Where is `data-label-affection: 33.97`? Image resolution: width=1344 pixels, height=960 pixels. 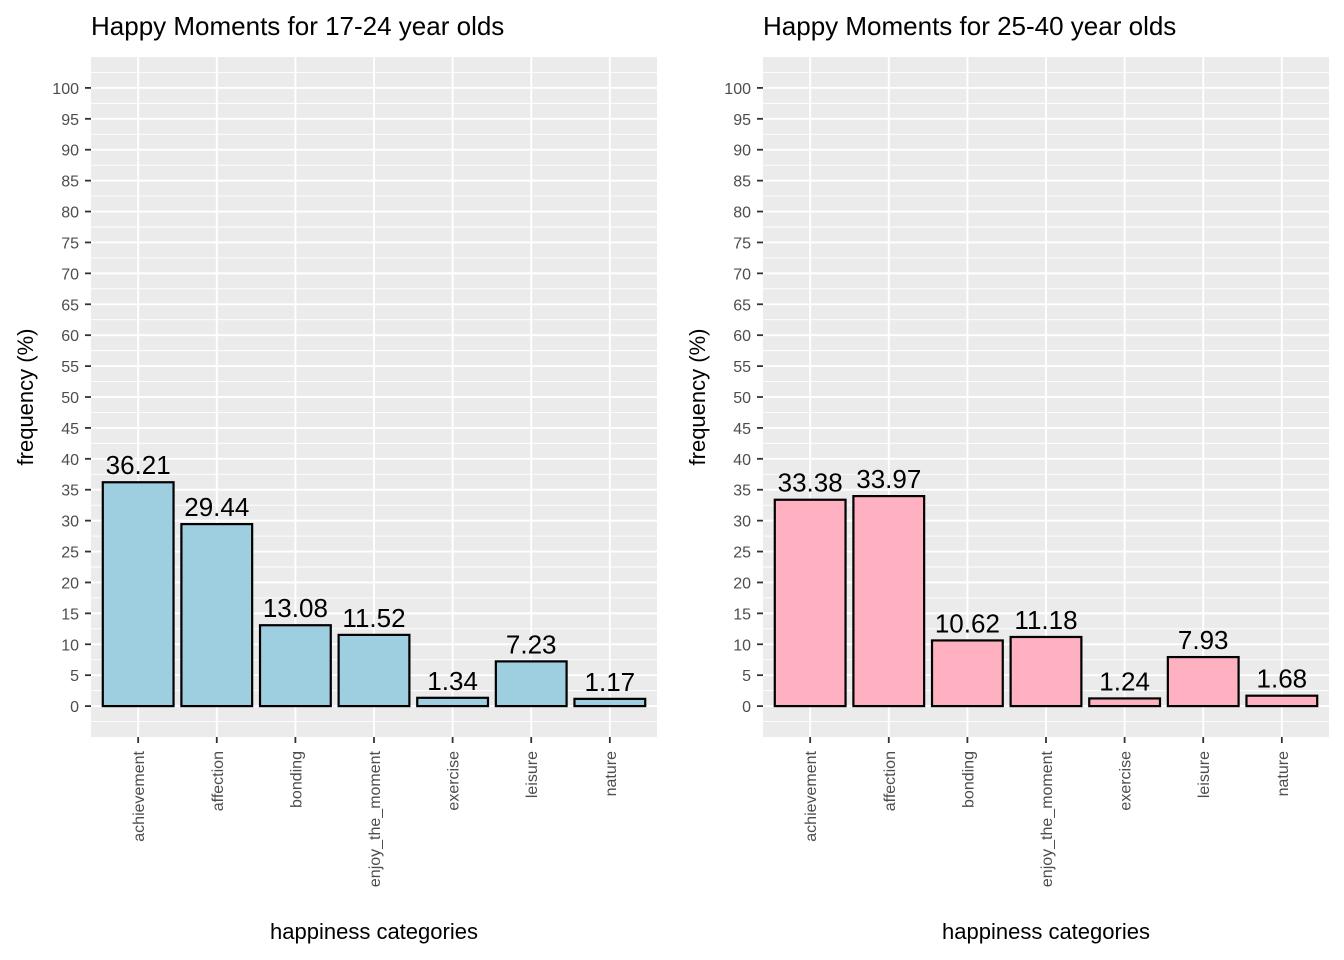
data-label-affection: 33.97 is located at coordinates (888, 479).